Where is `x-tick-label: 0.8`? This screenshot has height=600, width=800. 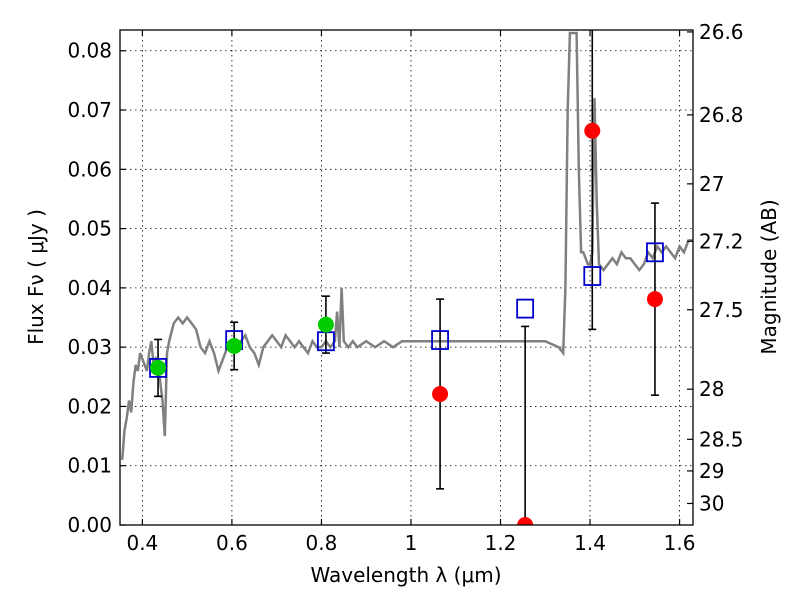 x-tick-label: 0.8 is located at coordinates (322, 543).